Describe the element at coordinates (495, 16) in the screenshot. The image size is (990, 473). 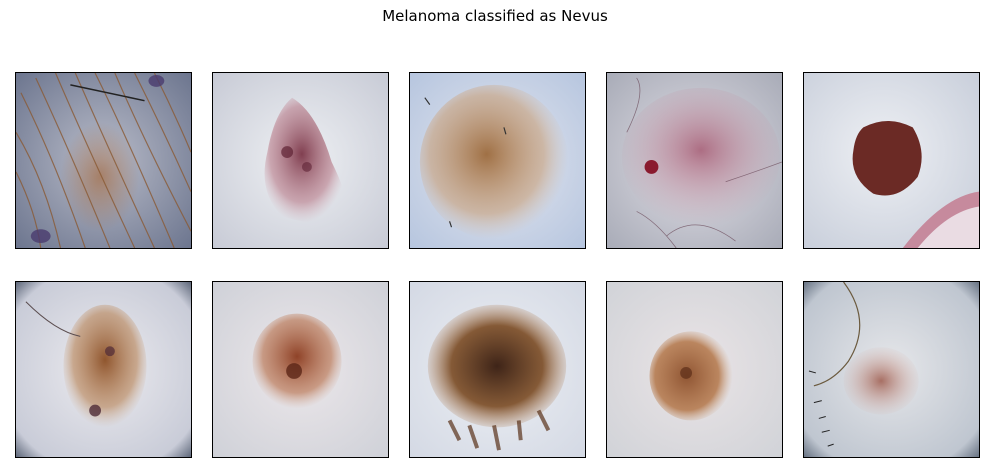
I see `figure-title: Melanoma classified as Nevus` at that location.